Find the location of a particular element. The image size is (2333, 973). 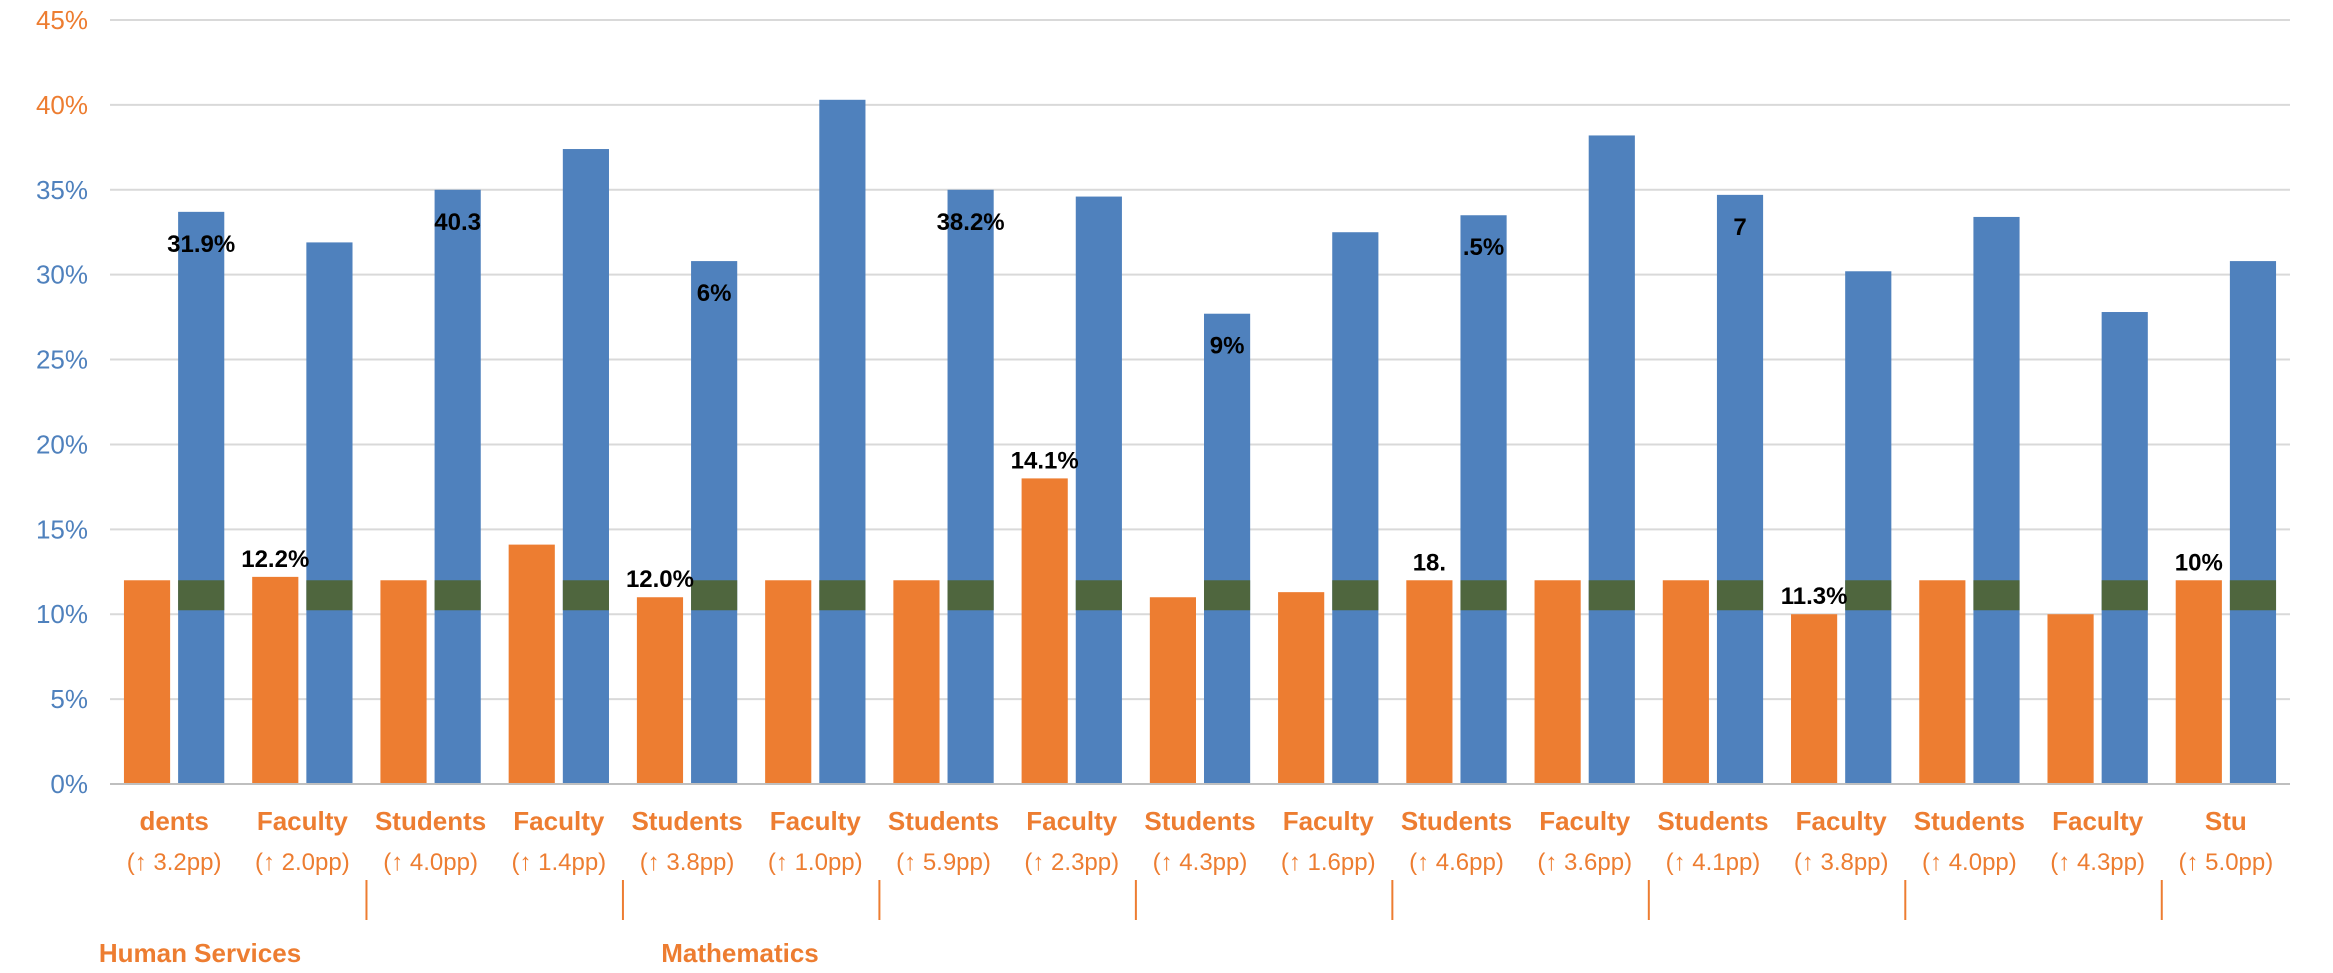

x-group-label: Human Services is located at coordinates (200, 953).